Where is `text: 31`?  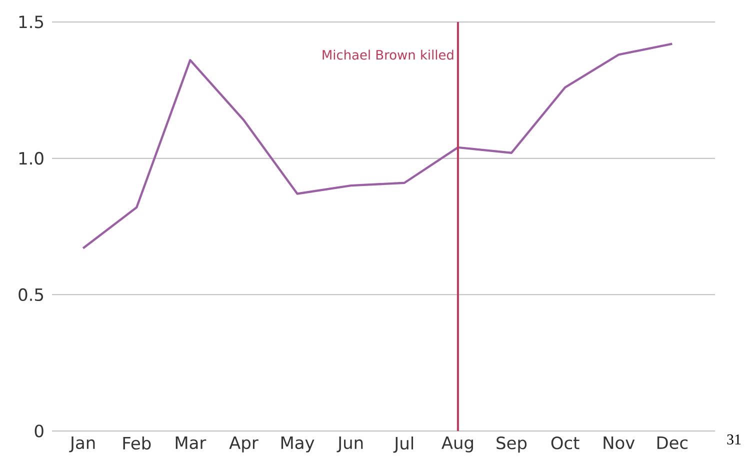
text: 31 is located at coordinates (734, 439).